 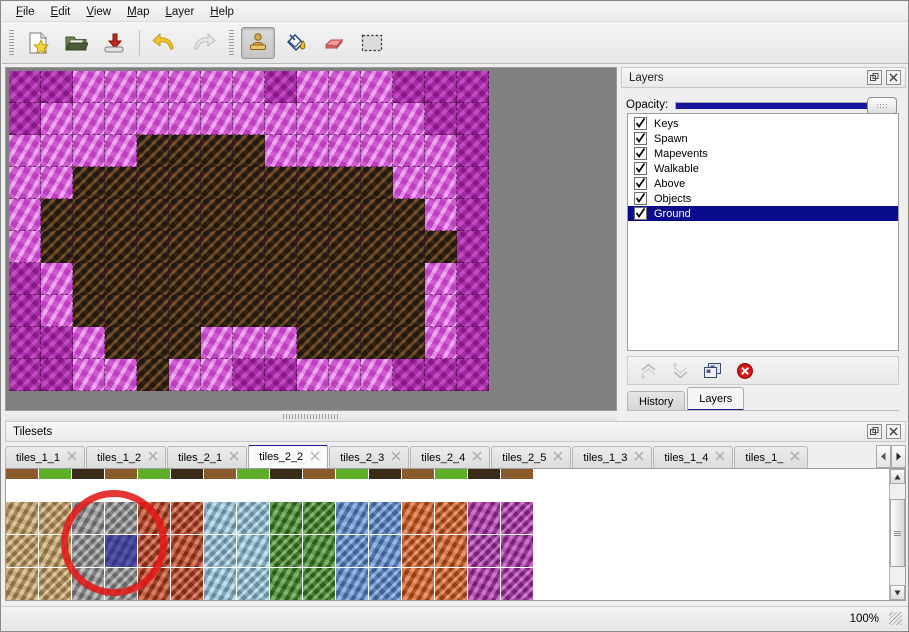 What do you see at coordinates (786, 106) in the screenshot?
I see `opacity-slider` at bounding box center [786, 106].